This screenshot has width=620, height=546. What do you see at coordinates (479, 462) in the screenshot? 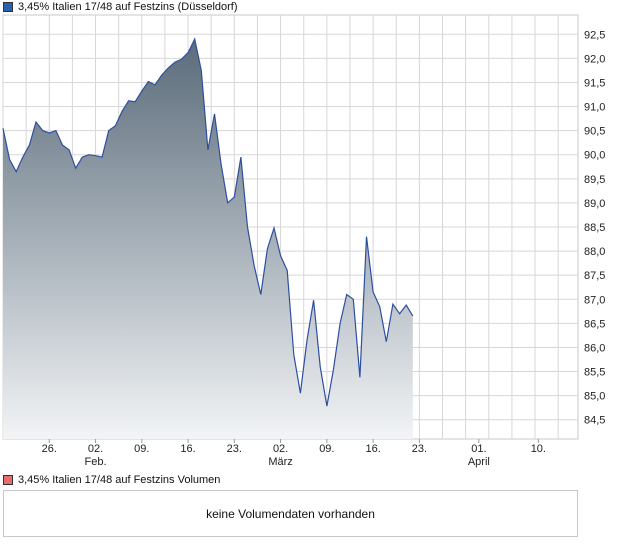
I see `x-month-label: April` at bounding box center [479, 462].